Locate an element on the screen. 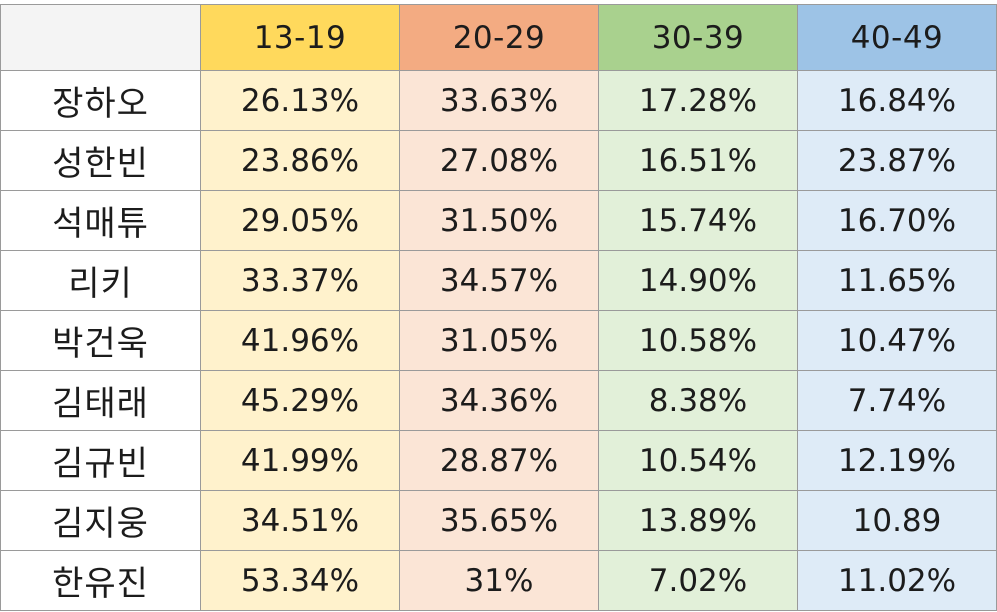 This screenshot has width=997, height=612. table-row: 박건욱 41.96% 31.05% 10.58% 10.47% is located at coordinates (498, 340).